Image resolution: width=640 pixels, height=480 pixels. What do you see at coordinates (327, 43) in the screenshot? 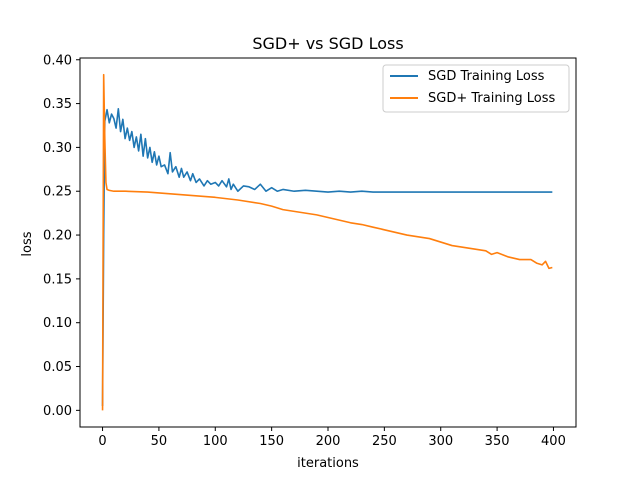
I see `chart-title: SGD+ vs SGD Loss` at bounding box center [327, 43].